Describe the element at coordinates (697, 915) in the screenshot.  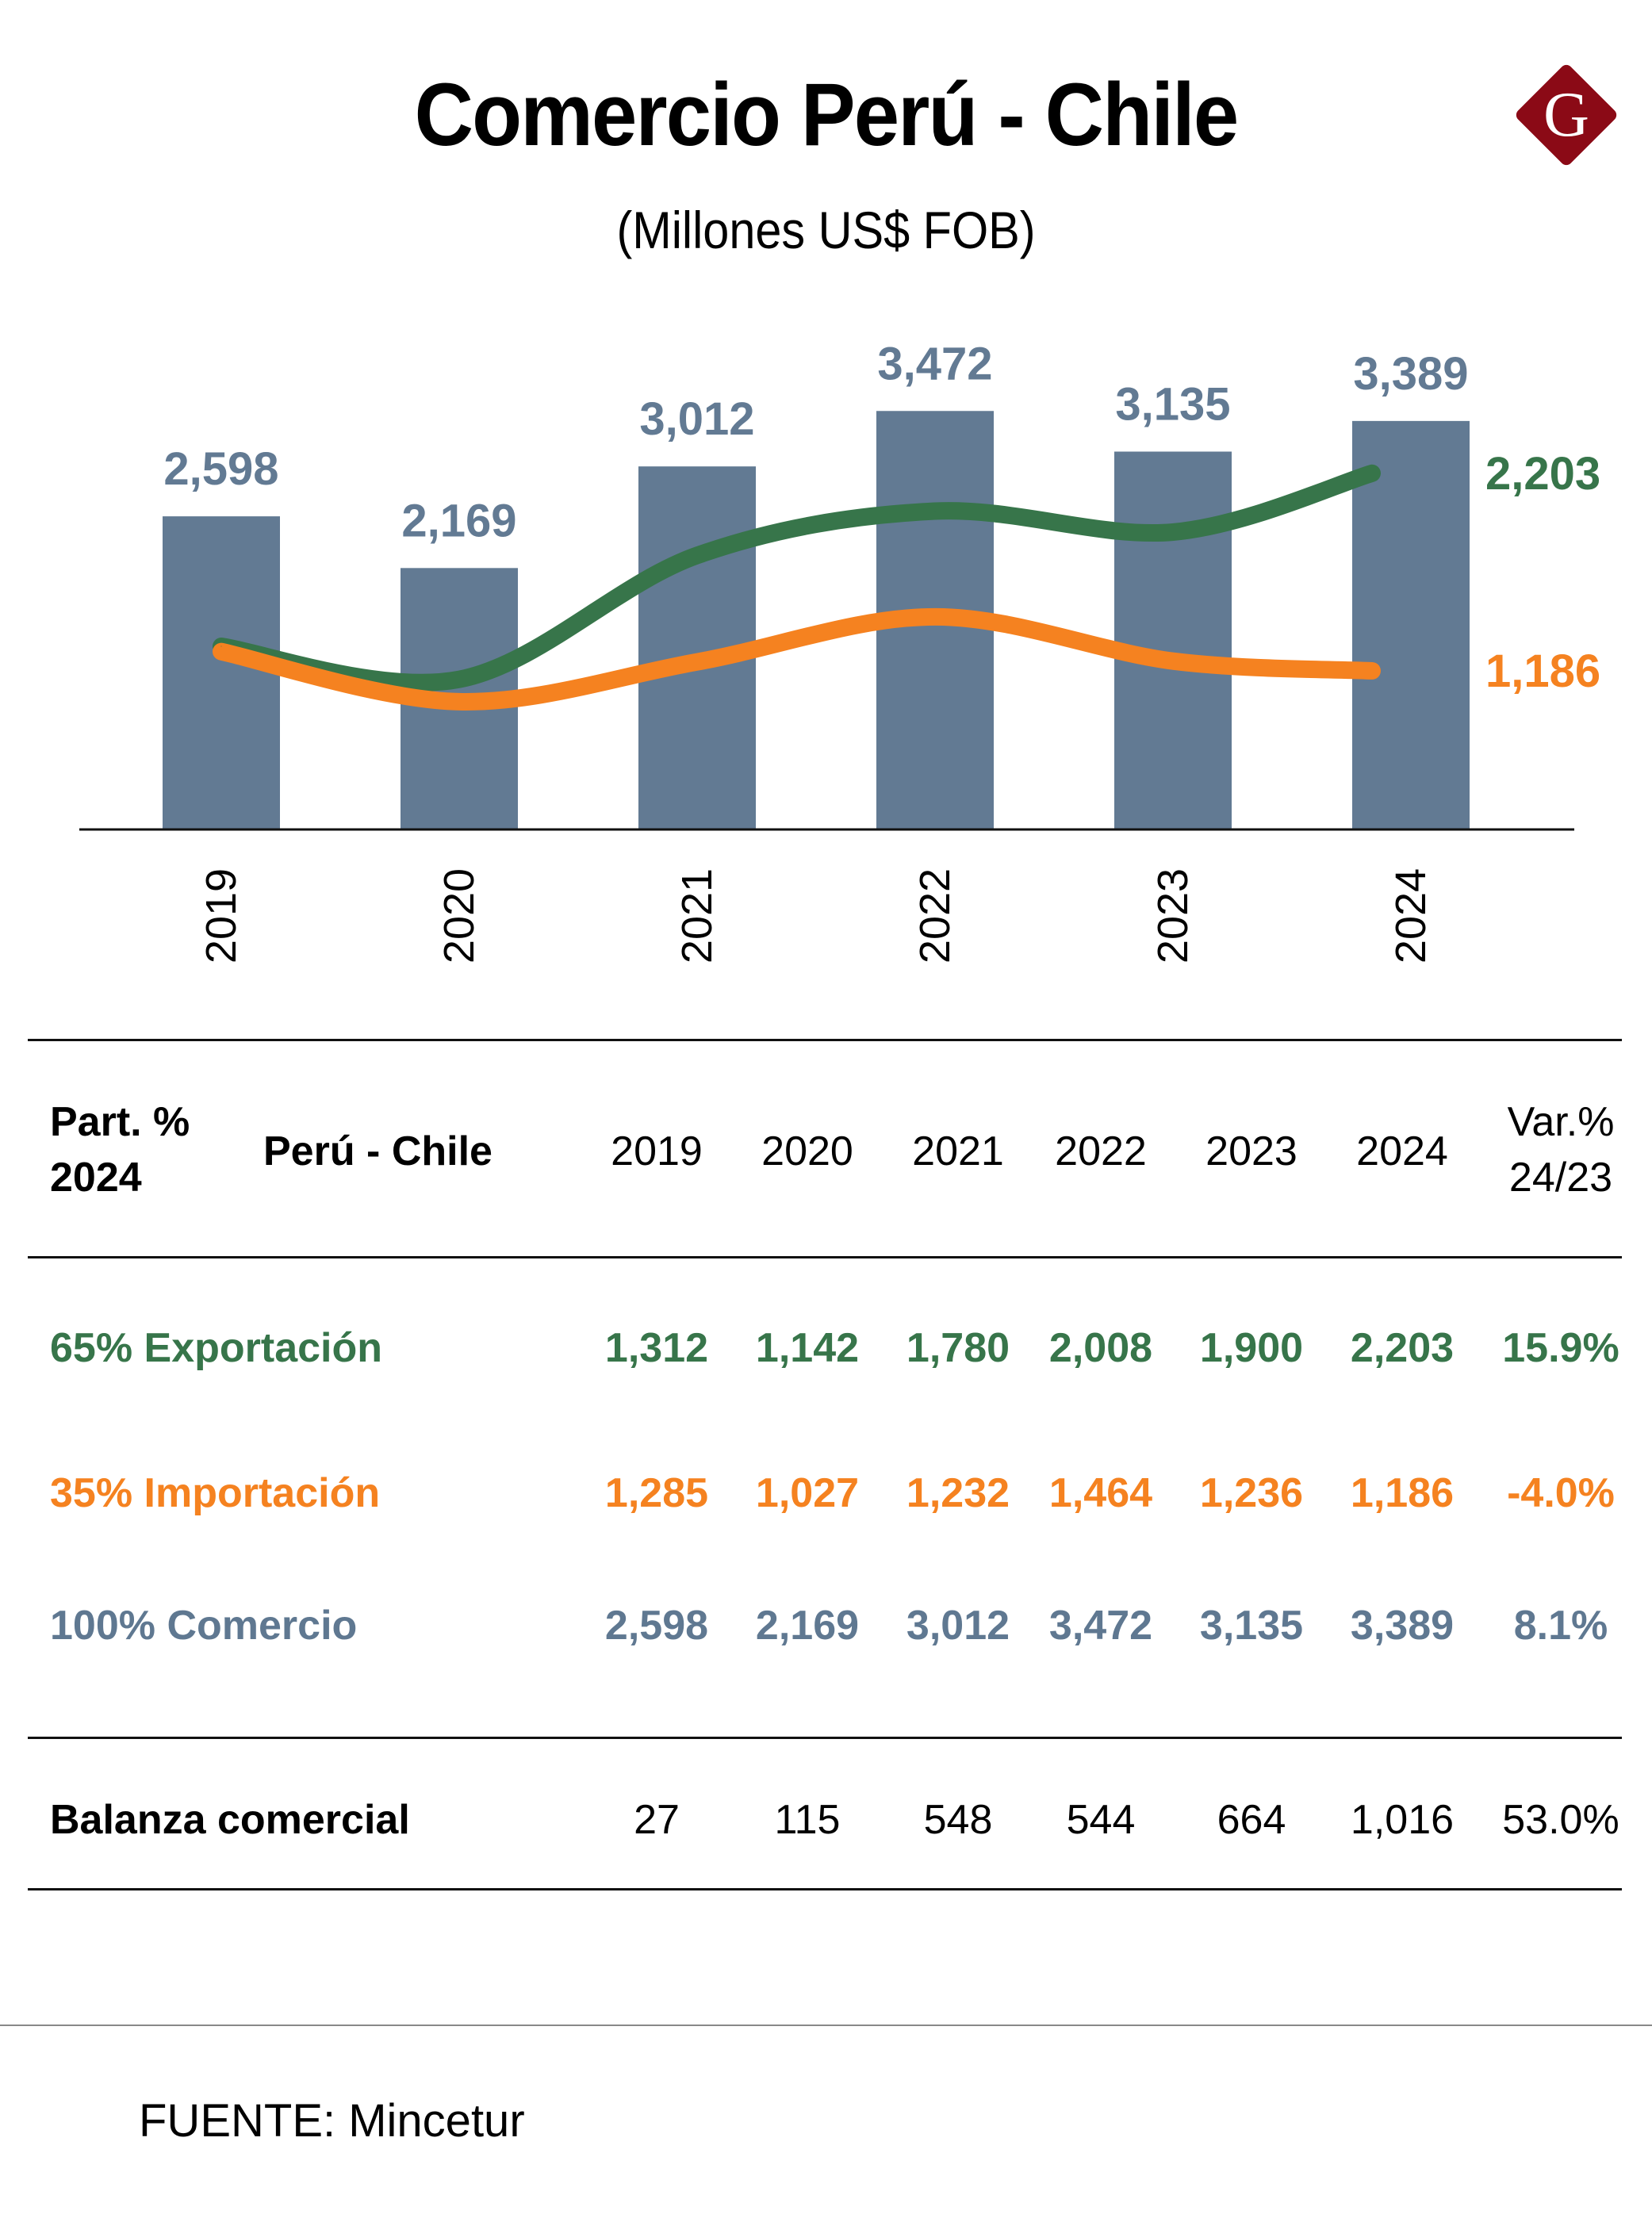
I see `x-tick-2021: 2021` at that location.